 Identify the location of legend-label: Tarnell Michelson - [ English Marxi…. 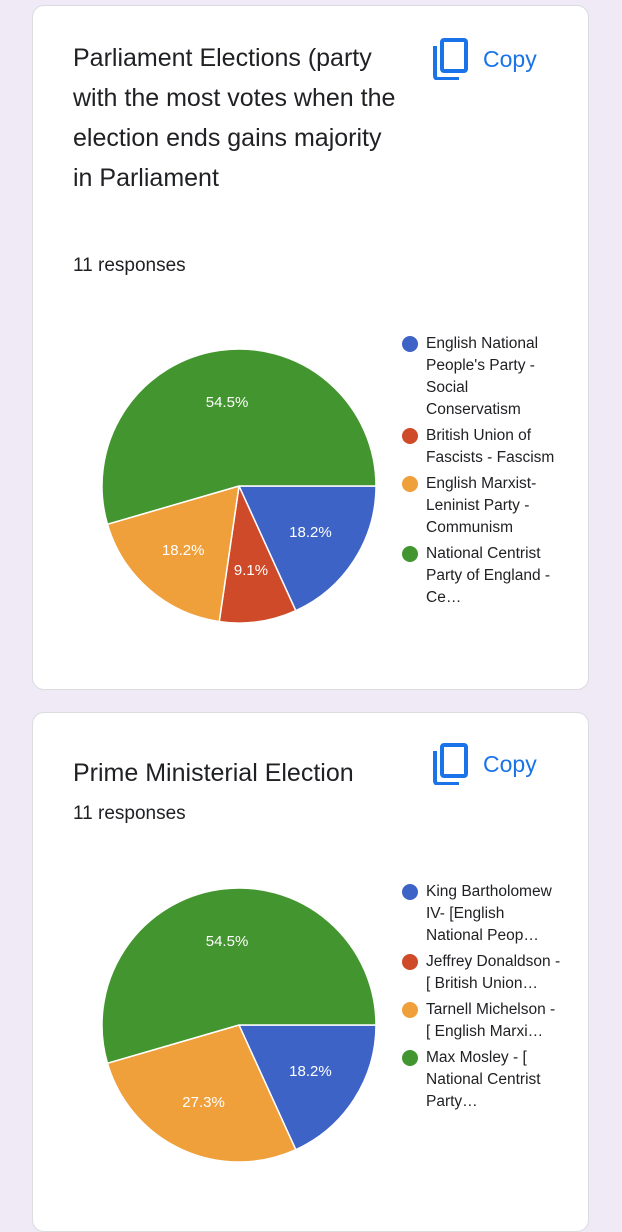
(491, 1020).